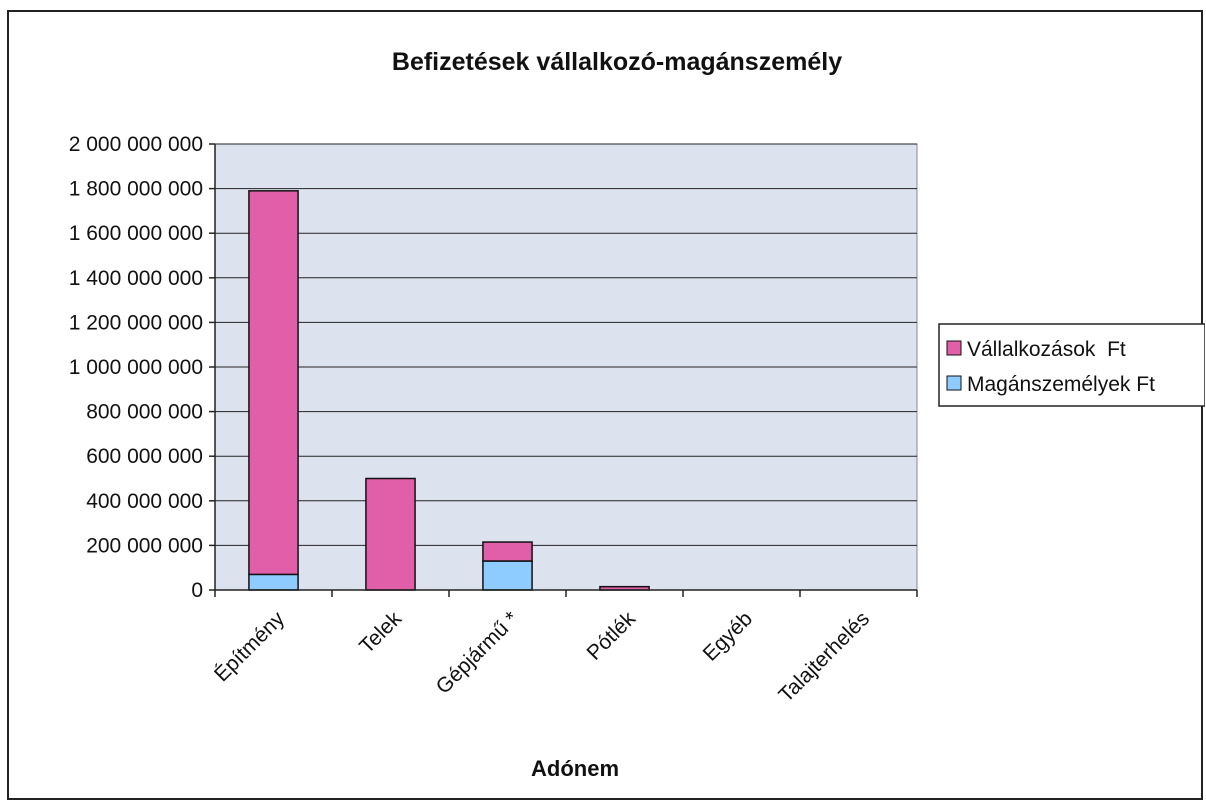 Image resolution: width=1206 pixels, height=807 pixels. I want to click on x-axis-label: Adónem, so click(575, 768).